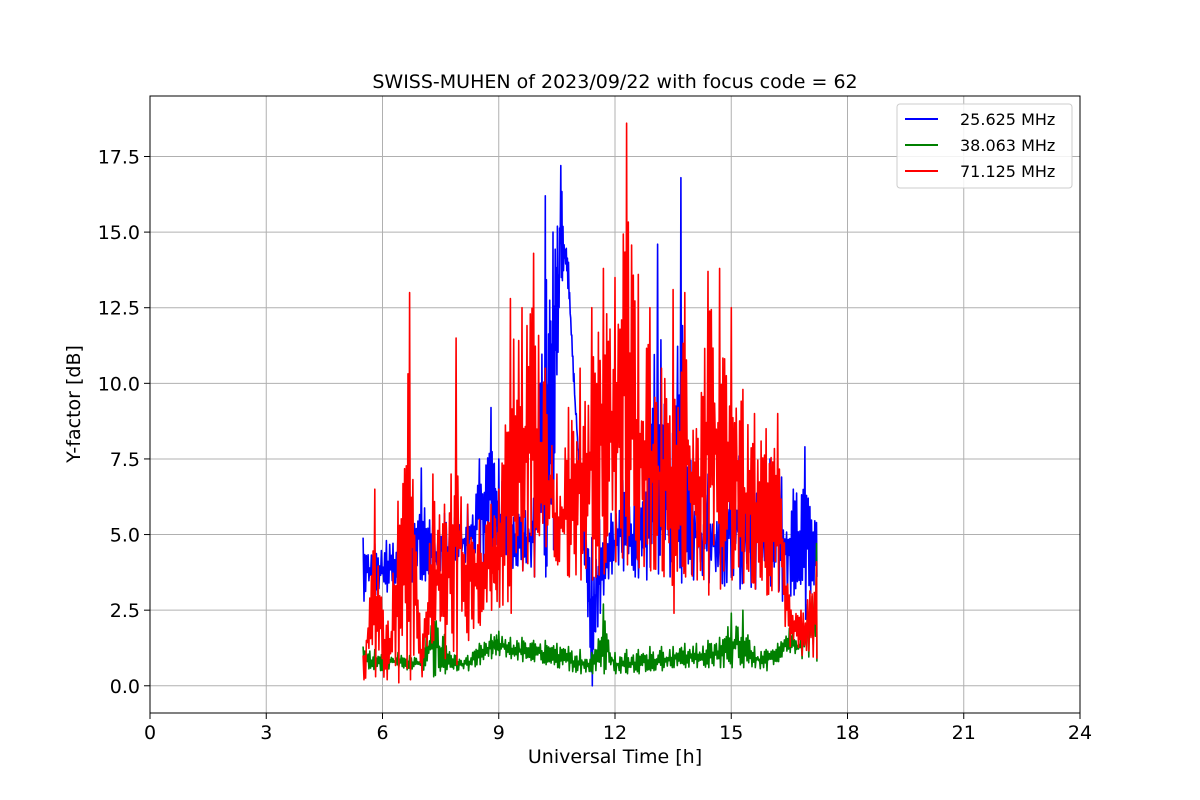 The image size is (1200, 800). Describe the element at coordinates (119, 157) in the screenshot. I see `y-tick-label: 17.5` at that location.